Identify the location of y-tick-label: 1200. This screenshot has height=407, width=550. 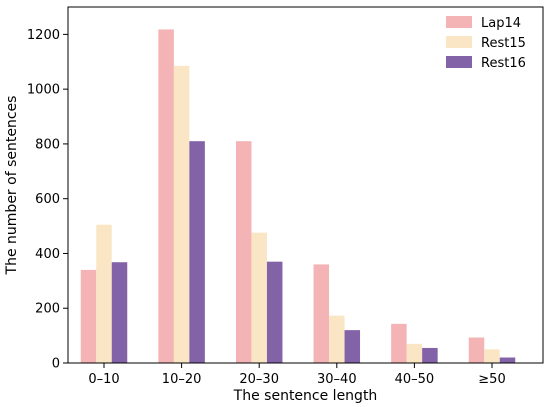
(43, 35).